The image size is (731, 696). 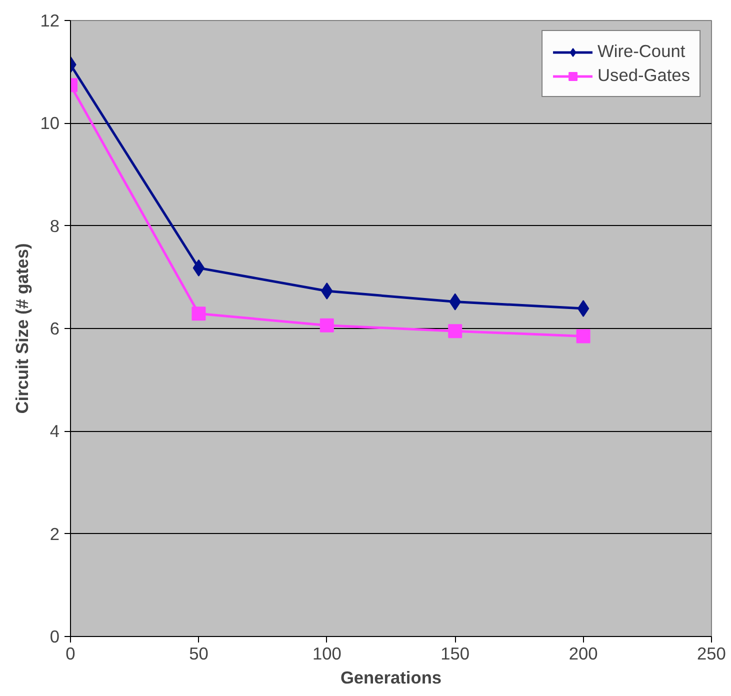 What do you see at coordinates (583, 654) in the screenshot?
I see `x-tick-label: 200` at bounding box center [583, 654].